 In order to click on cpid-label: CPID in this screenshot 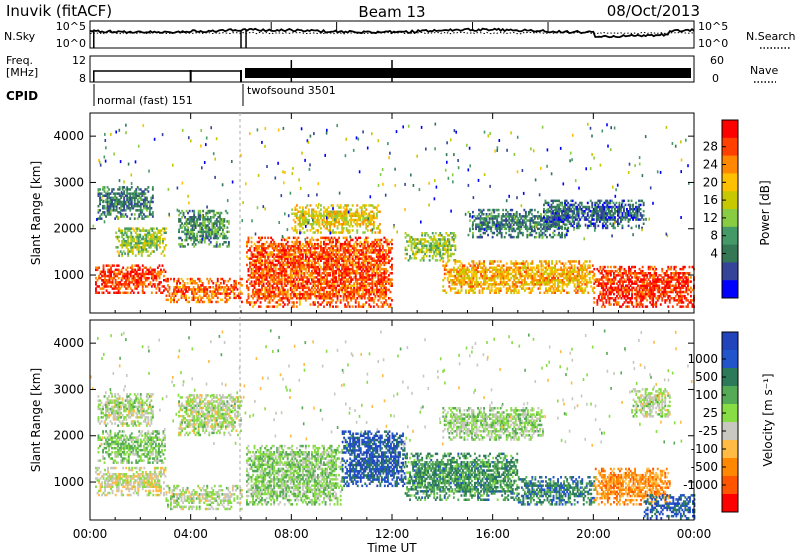, I will do `click(22, 96)`.